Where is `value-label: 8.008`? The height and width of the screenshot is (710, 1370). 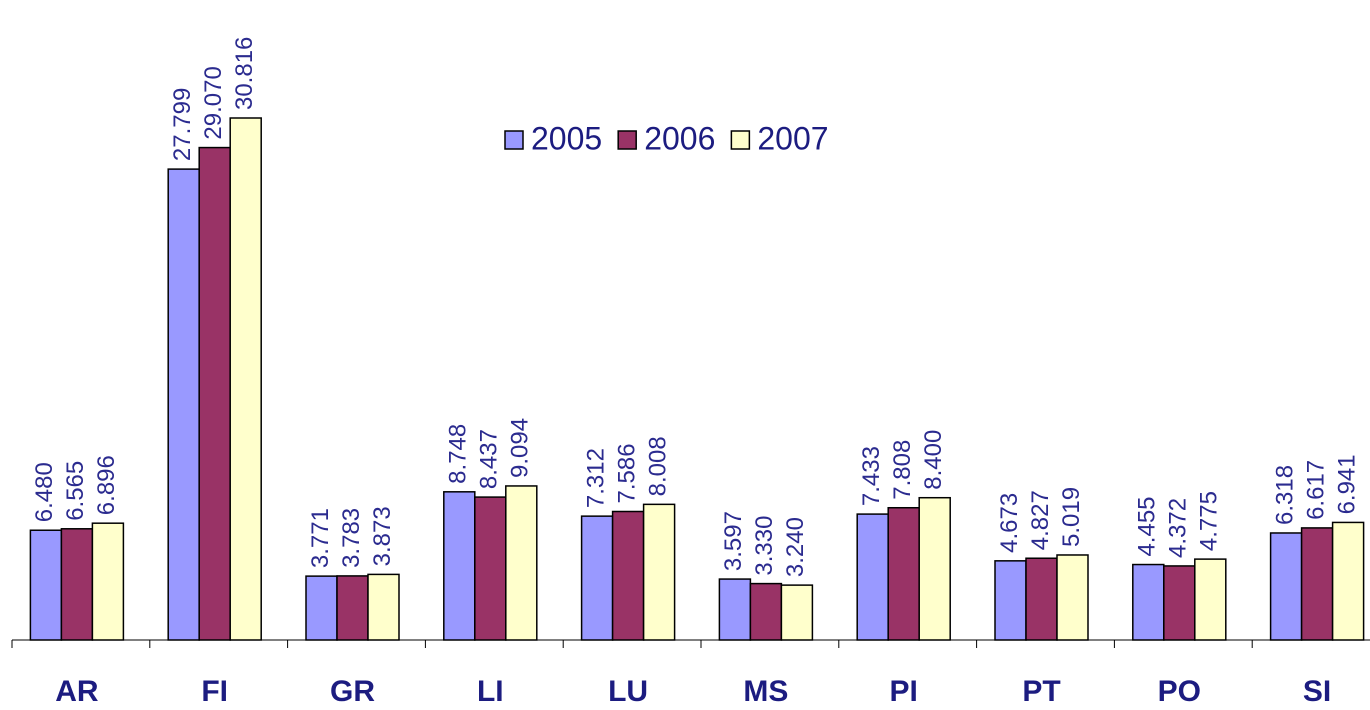 value-label: 8.008 is located at coordinates (657, 466).